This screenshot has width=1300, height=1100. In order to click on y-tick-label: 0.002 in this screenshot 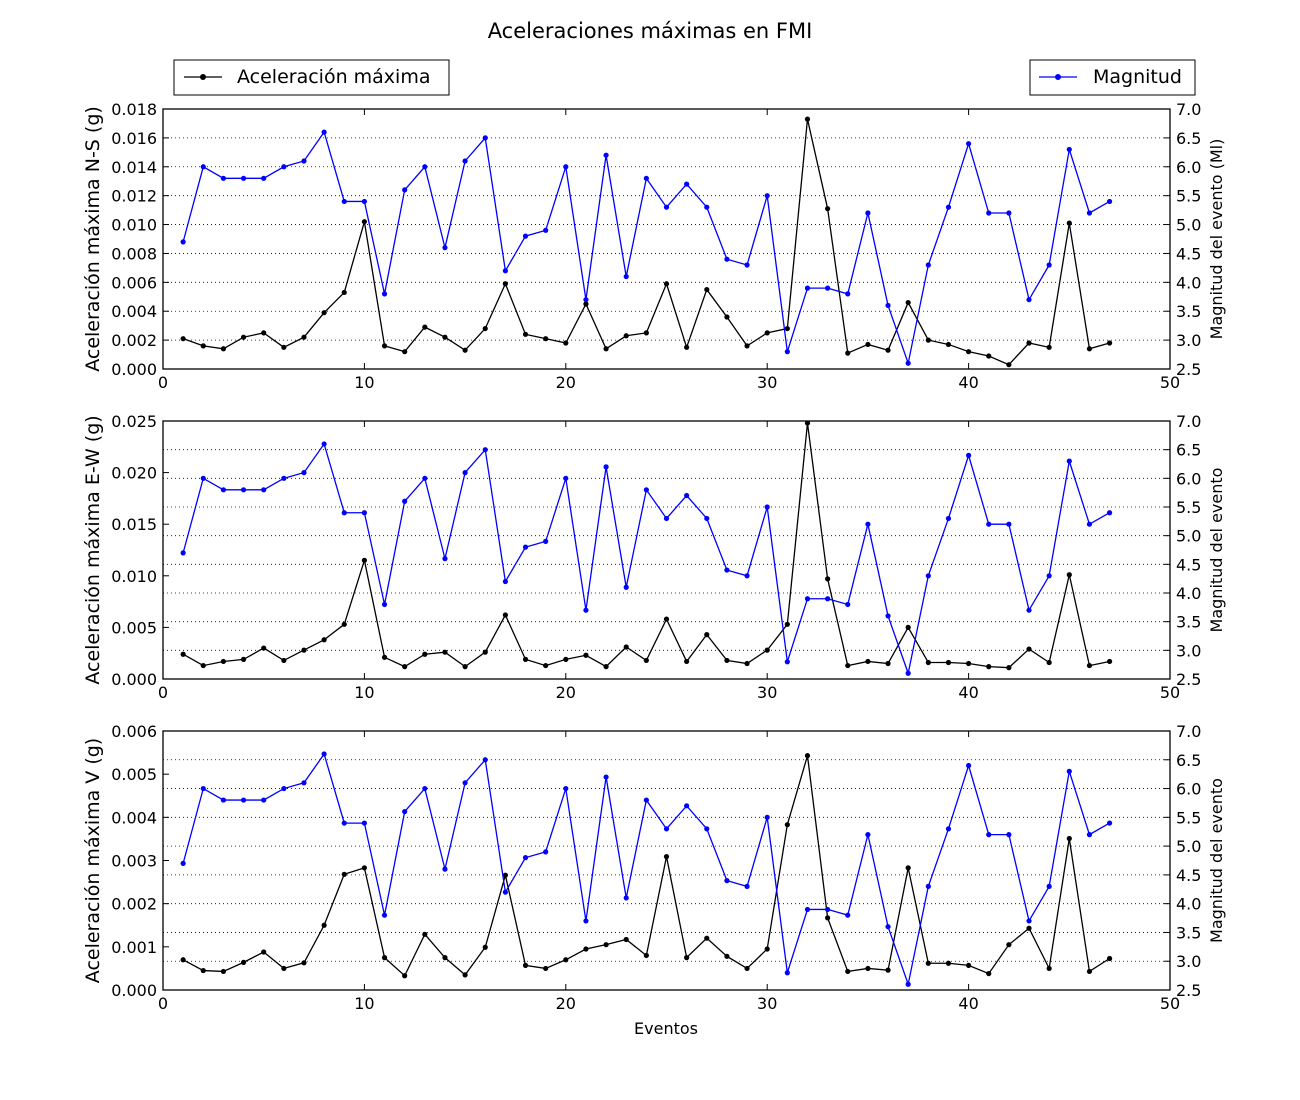, I will do `click(134, 340)`.